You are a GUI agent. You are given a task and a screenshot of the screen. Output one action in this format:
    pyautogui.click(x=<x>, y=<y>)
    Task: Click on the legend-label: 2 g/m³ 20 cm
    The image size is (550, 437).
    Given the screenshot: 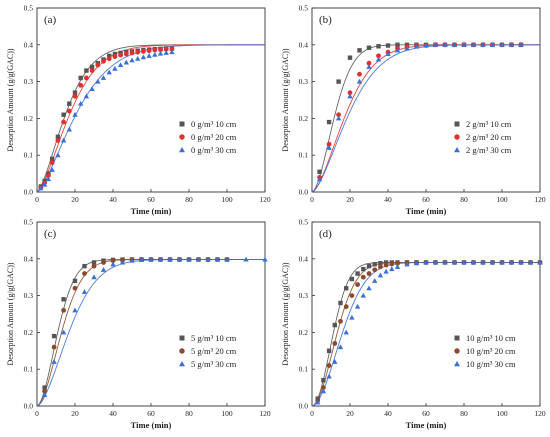 What is the action you would take?
    pyautogui.click(x=489, y=137)
    